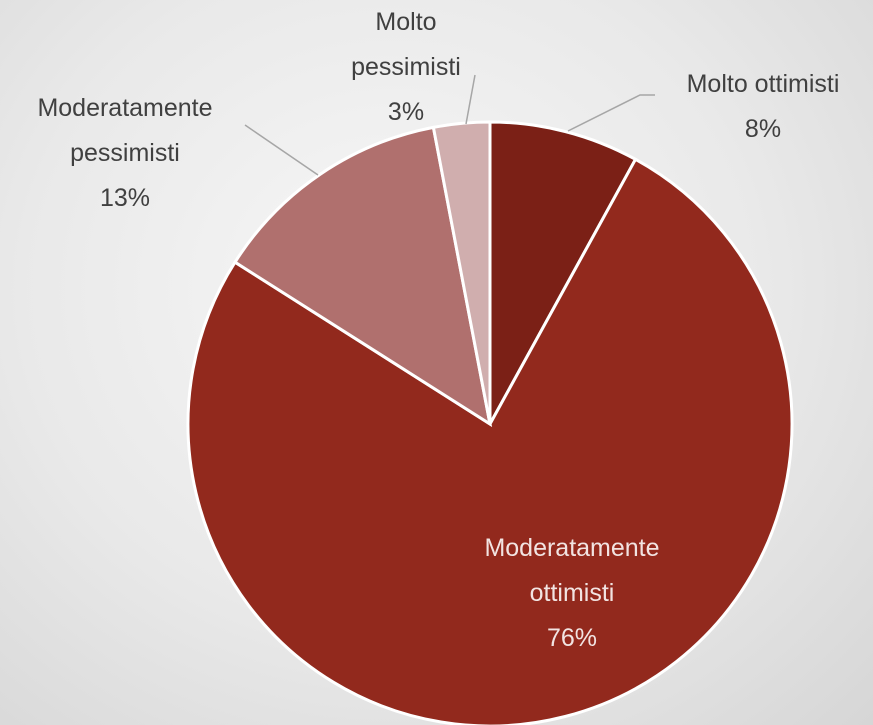 The height and width of the screenshot is (725, 873). I want to click on category-label: Molto pessimisti, so click(406, 44).